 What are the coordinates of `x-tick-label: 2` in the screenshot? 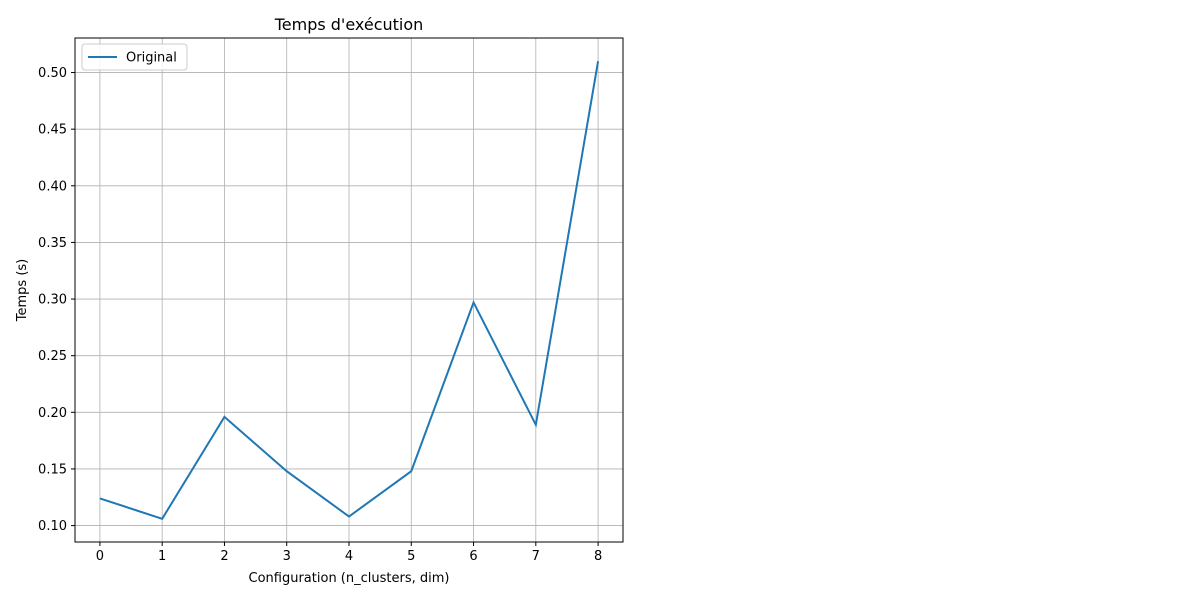 It's located at (224, 556).